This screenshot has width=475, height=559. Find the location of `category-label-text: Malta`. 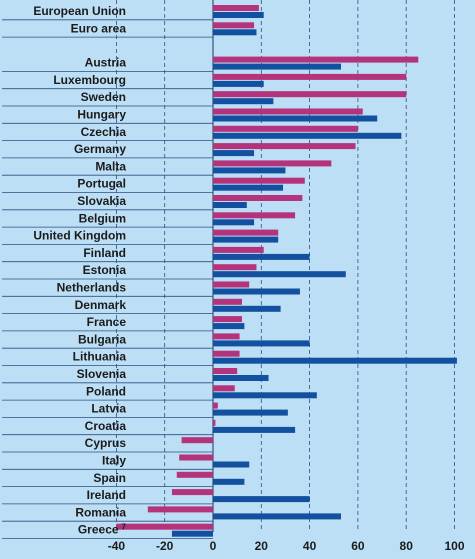

category-label-text: Malta is located at coordinates (110, 166).